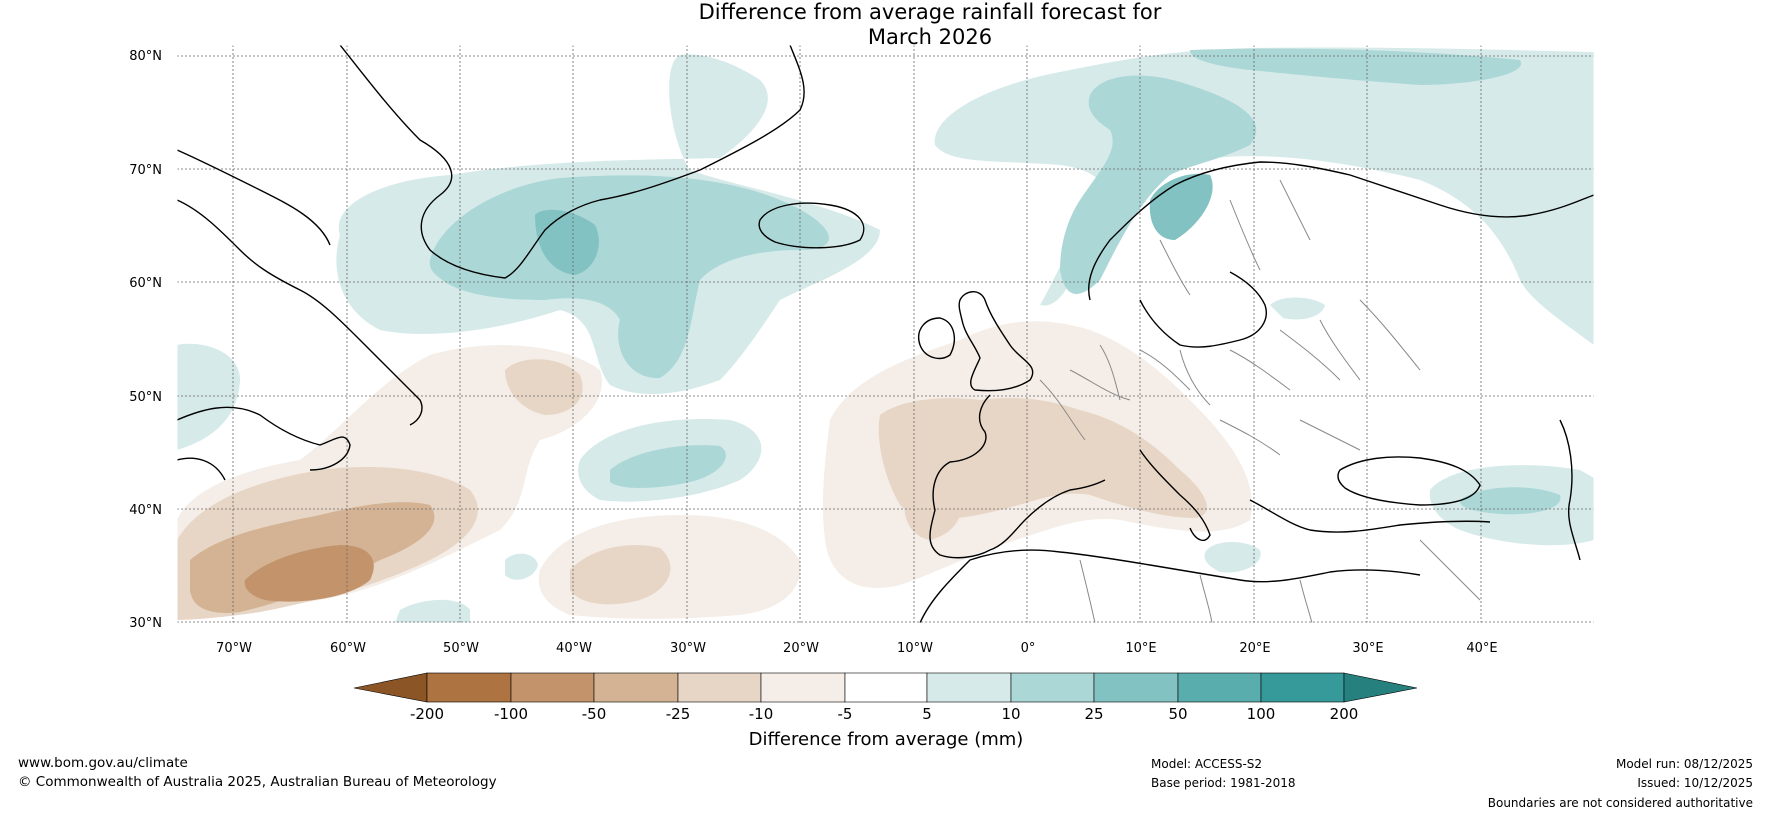  I want to click on colorbar, so click(885, 687).